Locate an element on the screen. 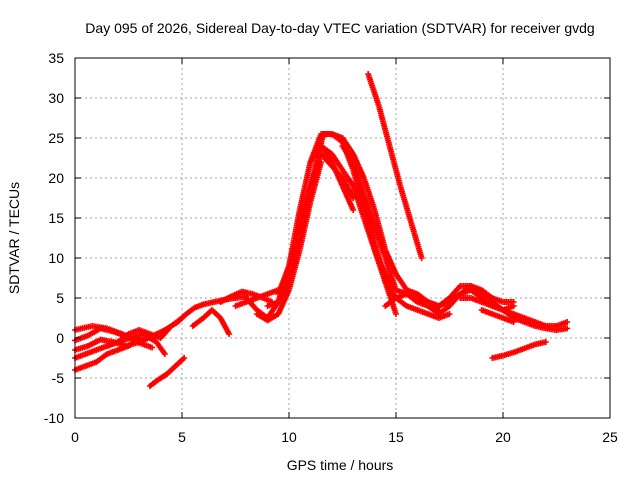 The image size is (640, 480). series-t20 is located at coordinates (395, 166).